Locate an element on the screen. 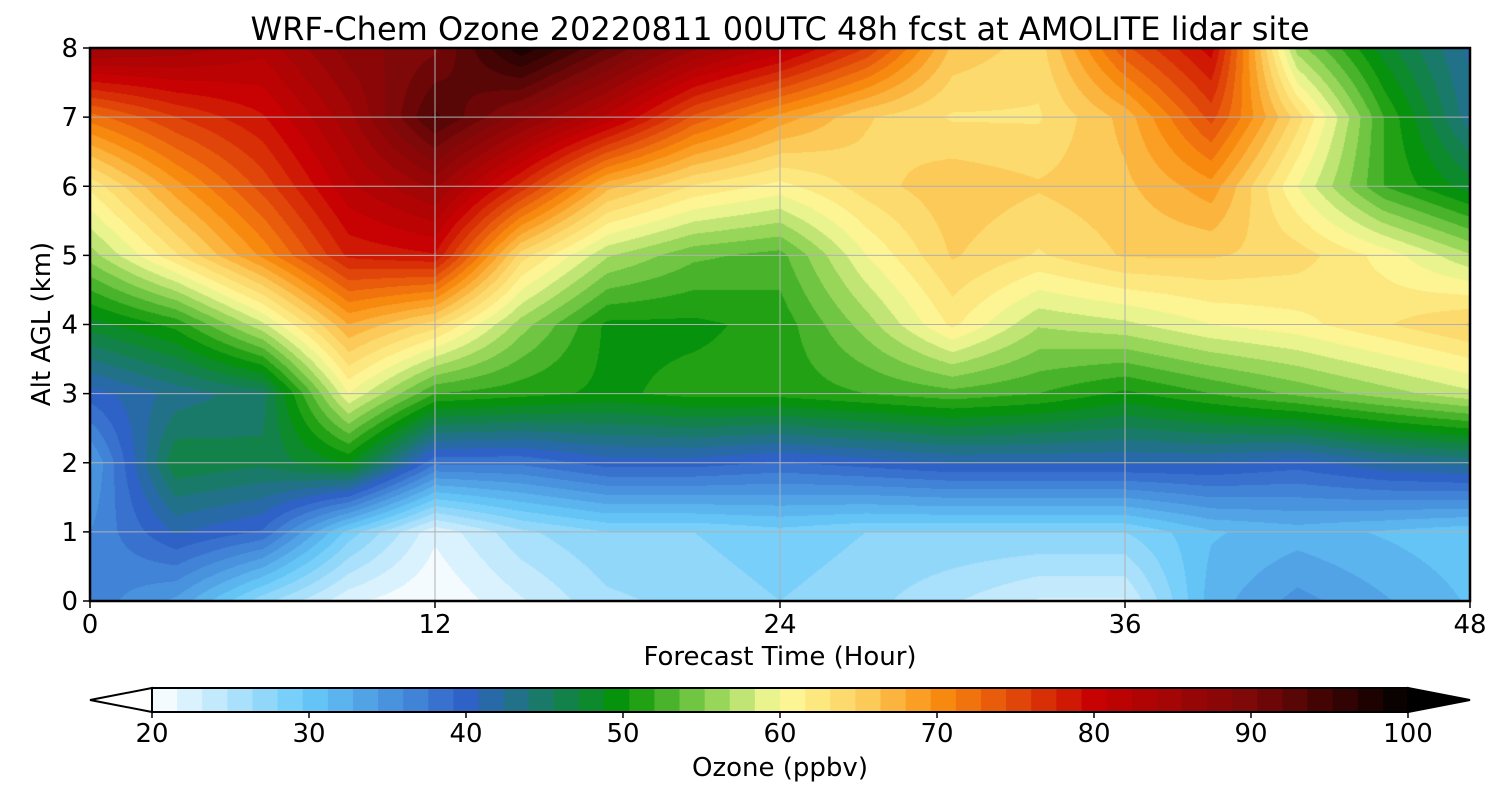 Image resolution: width=1500 pixels, height=800 pixels. y-axis-ticks: 0 1 2 3 4 5 6 7 8 is located at coordinates (75, 325).